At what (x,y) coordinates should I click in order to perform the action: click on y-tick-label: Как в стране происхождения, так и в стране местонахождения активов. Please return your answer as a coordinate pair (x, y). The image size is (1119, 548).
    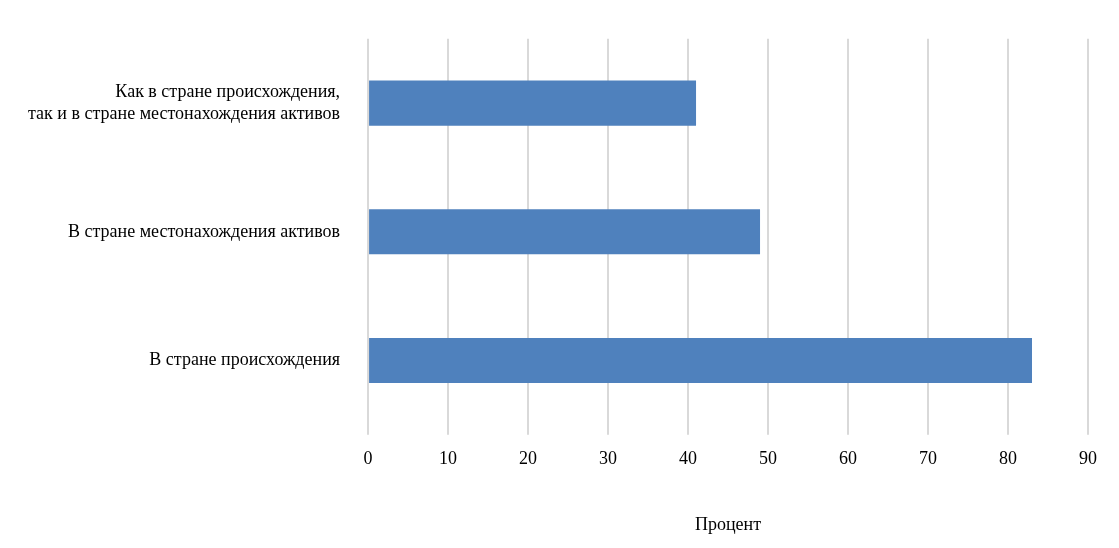
    Looking at the image, I should click on (184, 102).